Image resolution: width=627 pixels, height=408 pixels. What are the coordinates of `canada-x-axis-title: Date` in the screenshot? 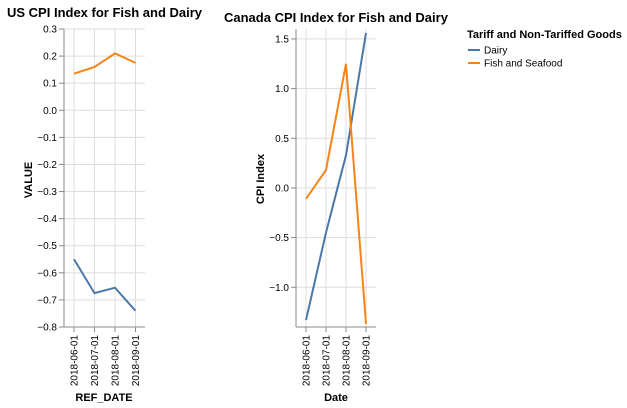 It's located at (336, 398).